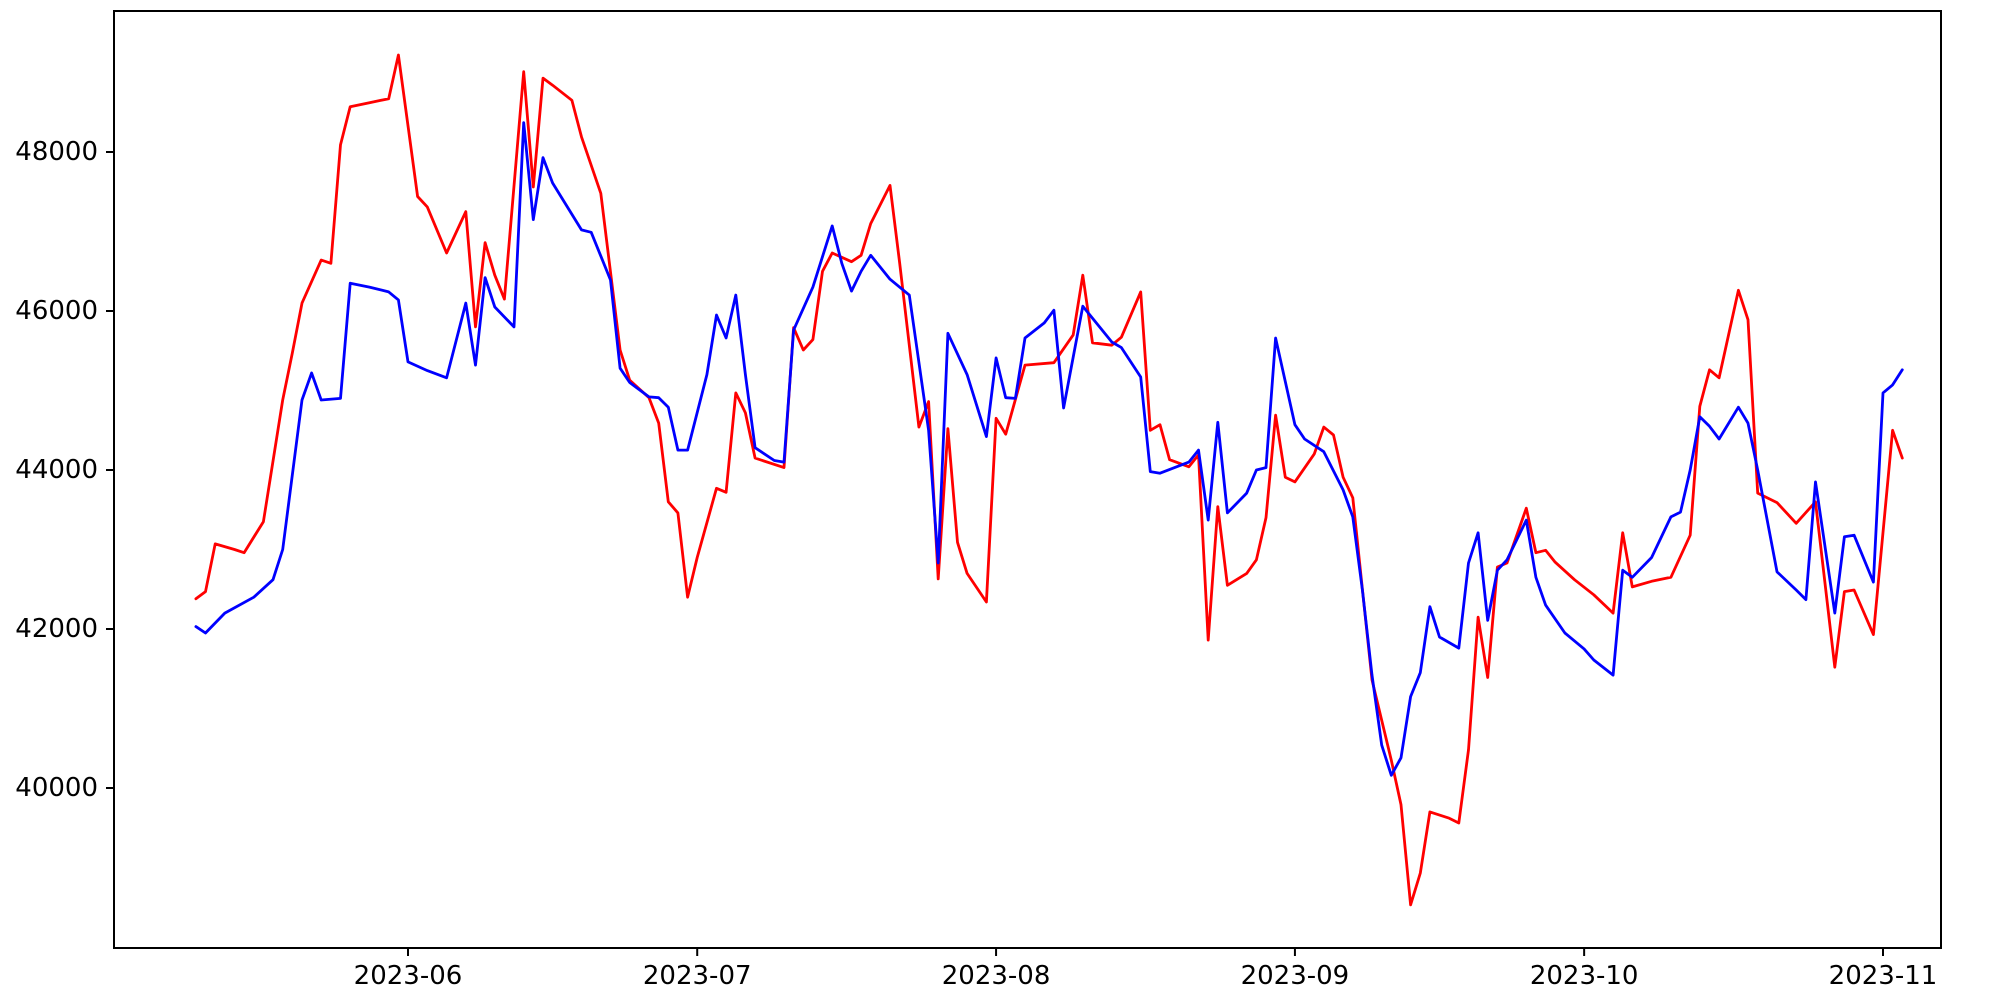 The height and width of the screenshot is (1004, 2000). What do you see at coordinates (56, 470) in the screenshot?
I see `y-tick-label: 44000` at bounding box center [56, 470].